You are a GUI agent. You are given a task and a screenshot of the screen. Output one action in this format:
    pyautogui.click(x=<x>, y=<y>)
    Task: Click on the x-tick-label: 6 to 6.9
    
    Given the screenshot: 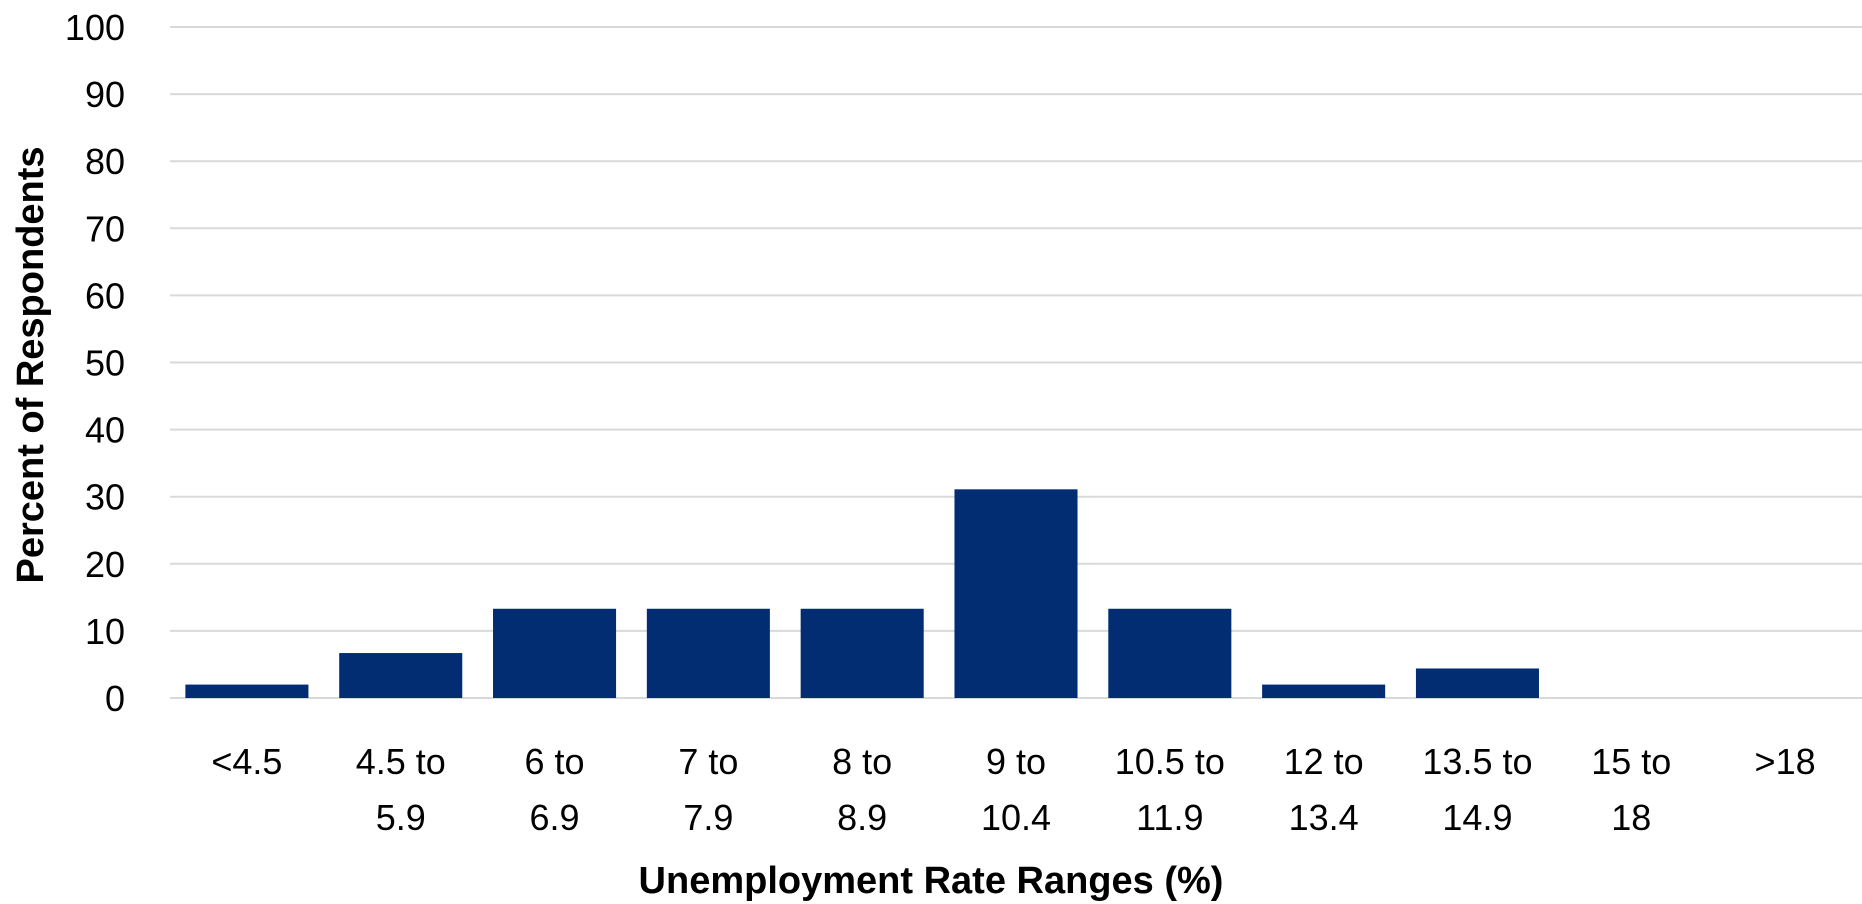 What is the action you would take?
    pyautogui.click(x=555, y=789)
    